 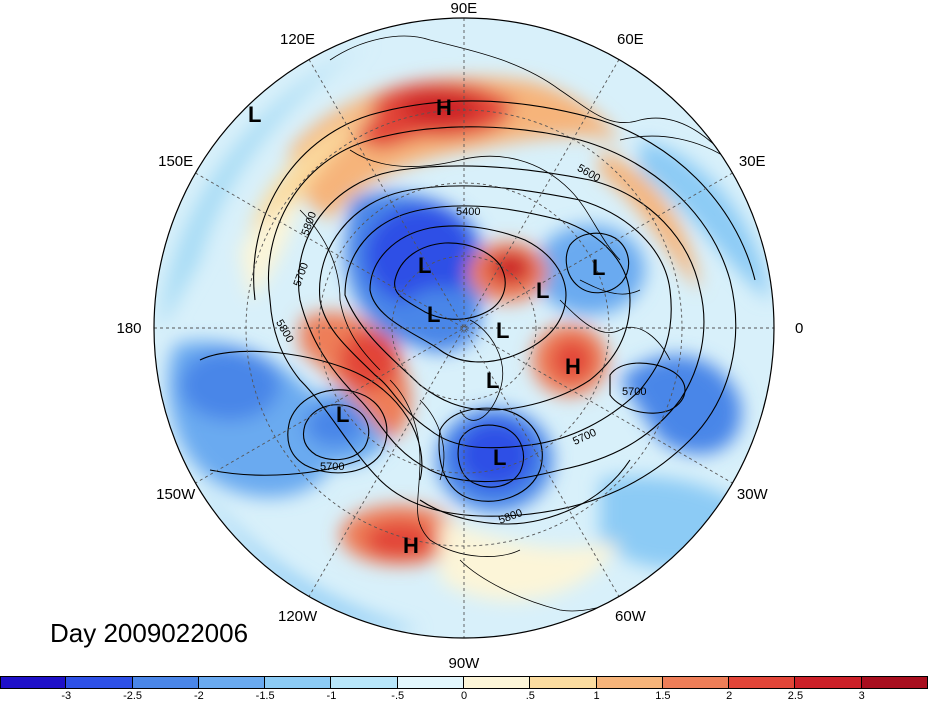 What do you see at coordinates (729, 696) in the screenshot?
I see `colorbar-tick-label: 2` at bounding box center [729, 696].